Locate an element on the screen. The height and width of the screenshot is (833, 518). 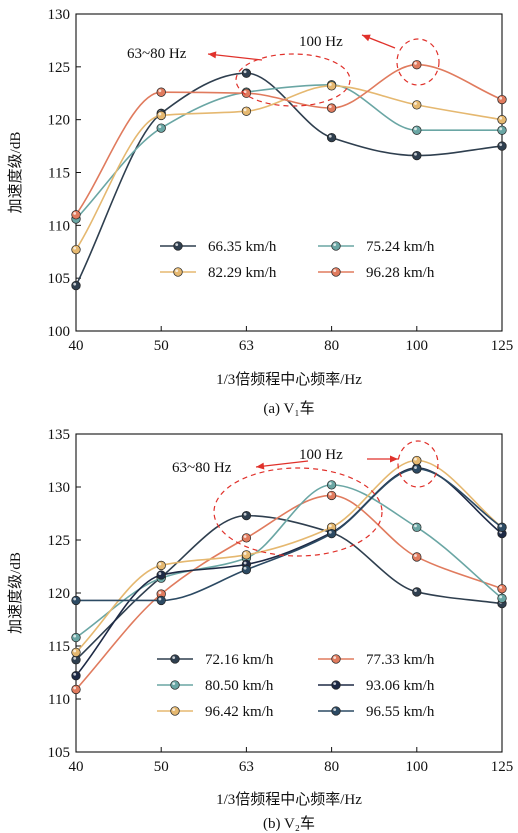
chart-b-series-2-point-4-disc is located at coordinates (417, 527).